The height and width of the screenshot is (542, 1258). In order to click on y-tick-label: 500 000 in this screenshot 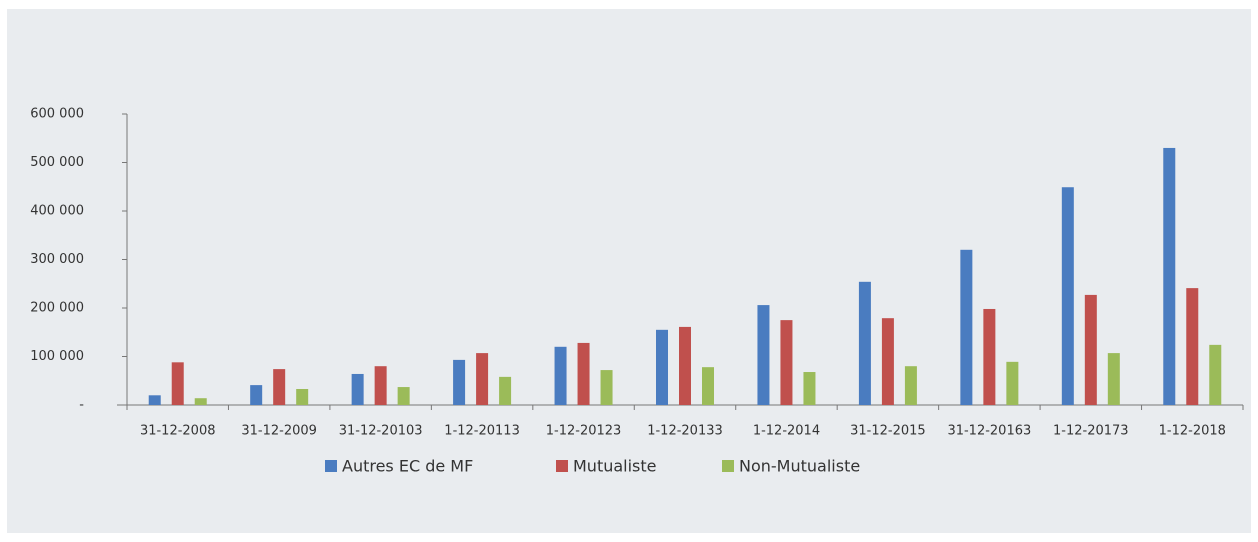, I will do `click(57, 162)`.